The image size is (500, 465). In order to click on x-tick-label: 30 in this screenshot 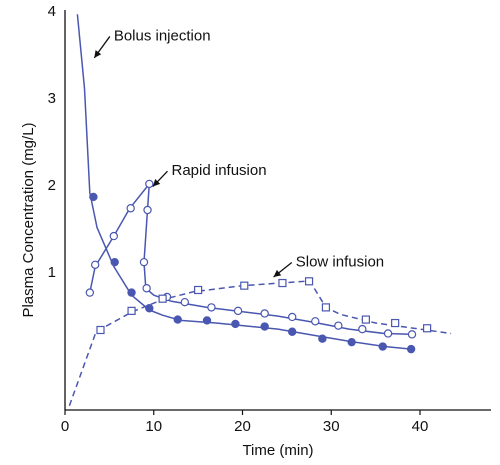, I will do `click(331, 426)`.